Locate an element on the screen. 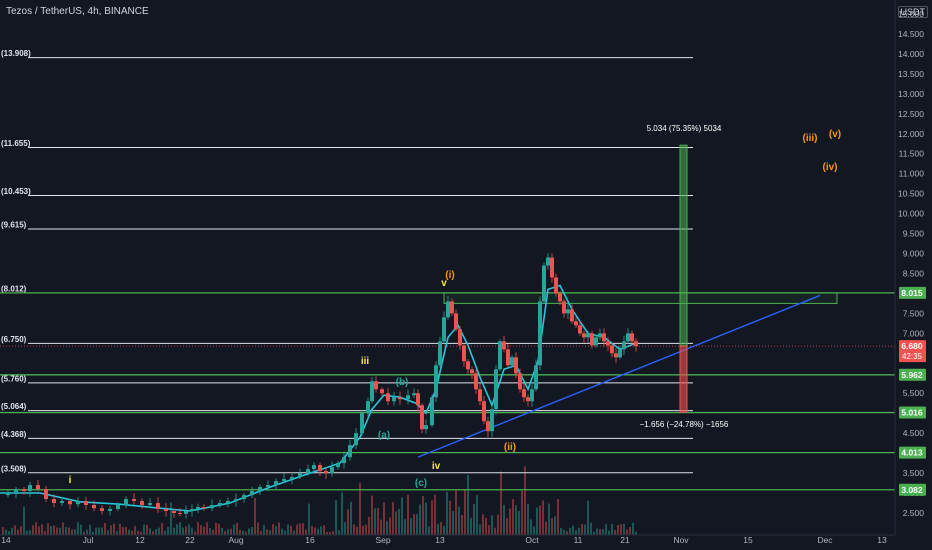 This screenshot has height=550, width=932. measure-down-bar is located at coordinates (683, 379).